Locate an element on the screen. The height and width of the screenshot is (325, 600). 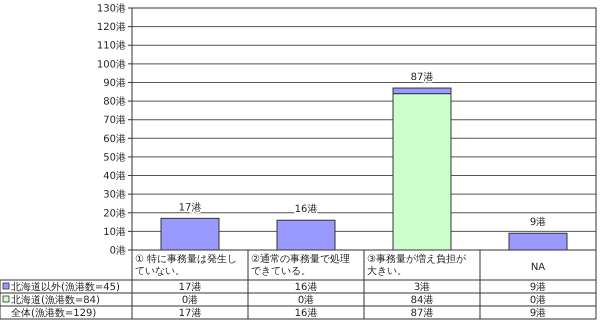
y-tick-label: 120港 is located at coordinates (111, 27).